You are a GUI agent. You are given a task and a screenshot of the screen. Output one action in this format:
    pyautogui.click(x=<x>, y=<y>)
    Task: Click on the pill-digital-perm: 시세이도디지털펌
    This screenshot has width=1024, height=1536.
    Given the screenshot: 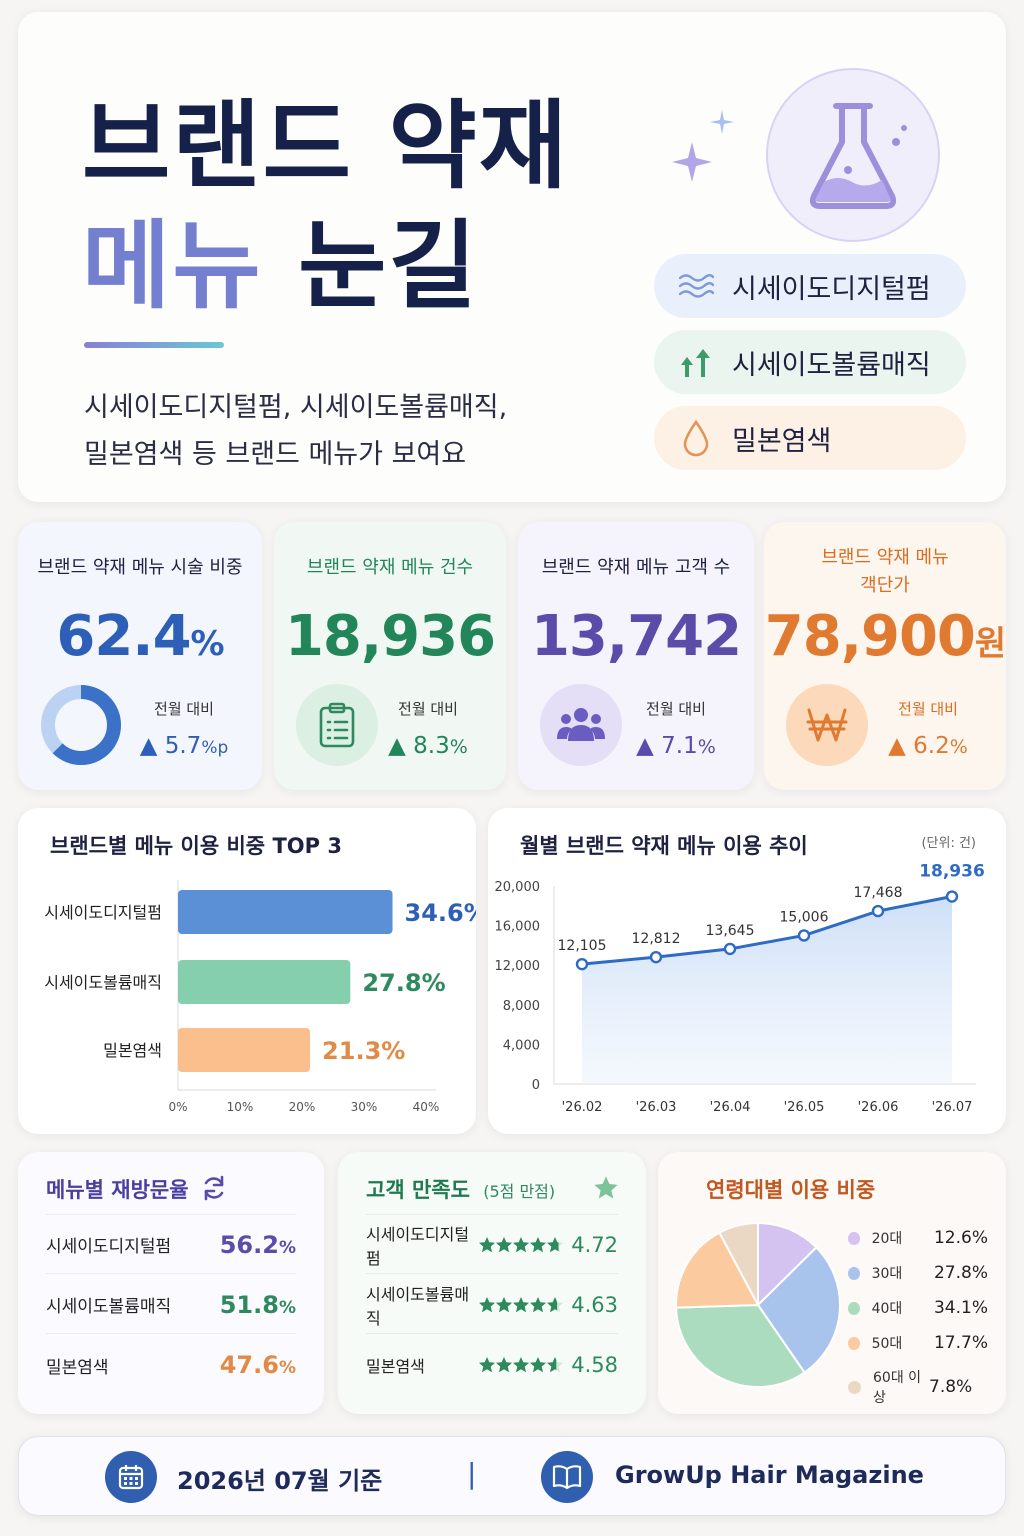 What is the action you would take?
    pyautogui.click(x=810, y=286)
    